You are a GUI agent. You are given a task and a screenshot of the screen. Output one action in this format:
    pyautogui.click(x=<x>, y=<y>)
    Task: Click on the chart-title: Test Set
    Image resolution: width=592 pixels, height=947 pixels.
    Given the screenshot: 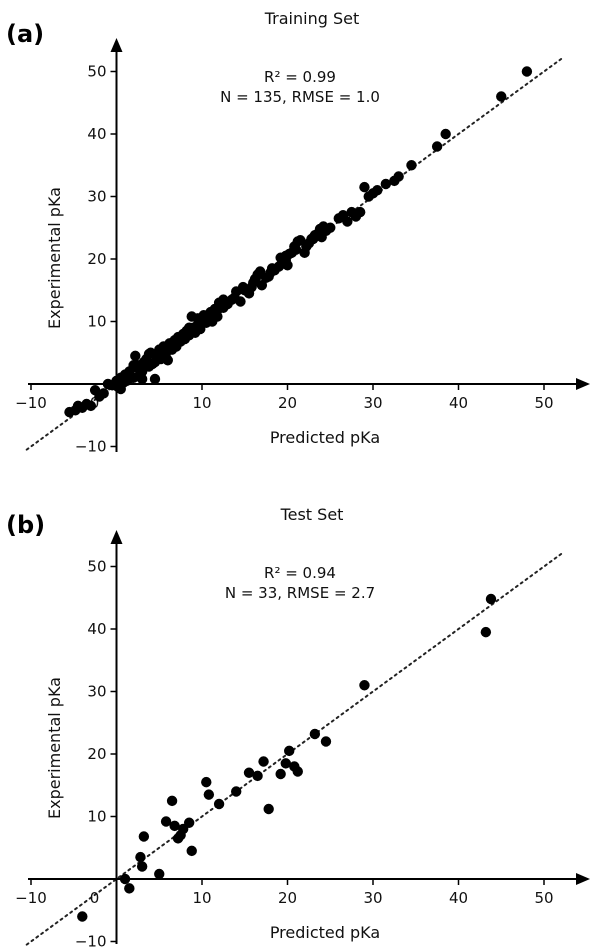 What is the action you would take?
    pyautogui.click(x=312, y=514)
    